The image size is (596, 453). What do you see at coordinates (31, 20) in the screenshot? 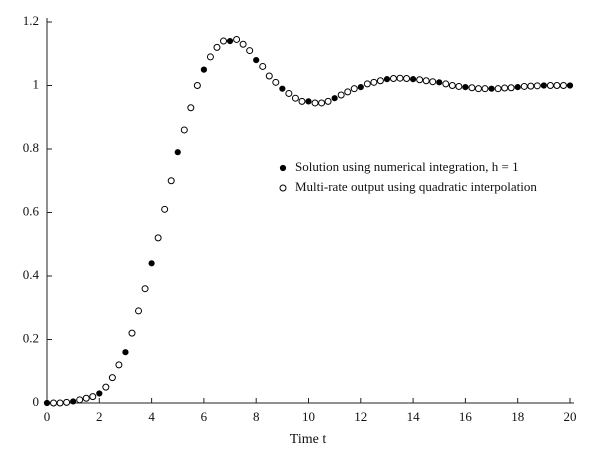
I see `y-tick-label: 1.2` at bounding box center [31, 20].